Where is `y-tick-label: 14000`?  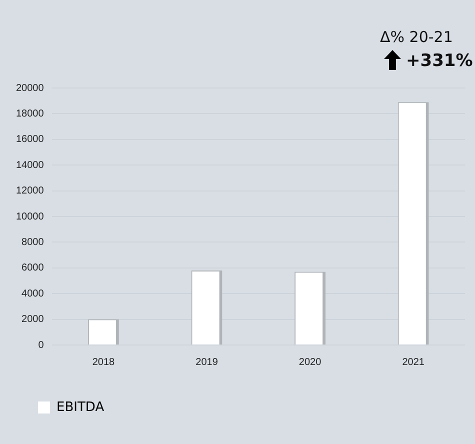
y-tick-label: 14000 is located at coordinates (30, 165).